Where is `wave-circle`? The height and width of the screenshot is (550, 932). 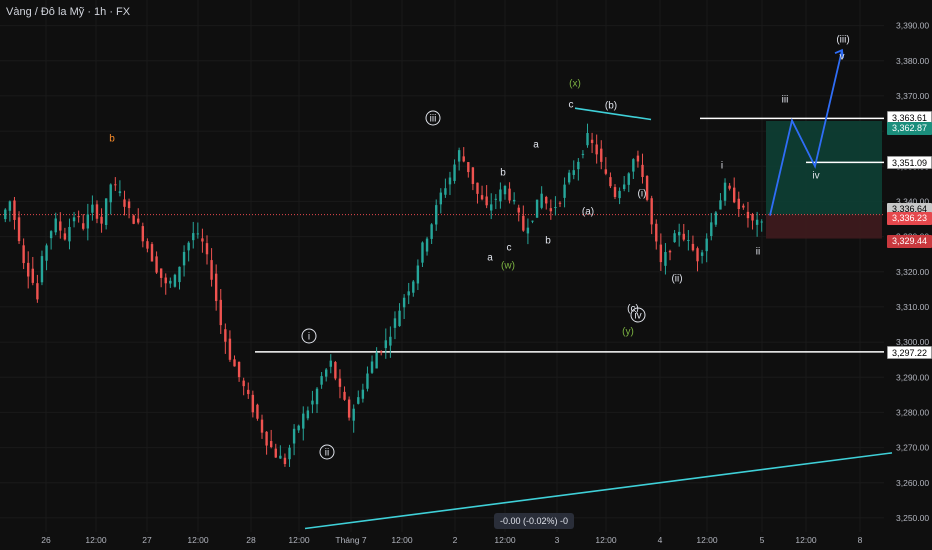
wave-circle is located at coordinates (309, 336).